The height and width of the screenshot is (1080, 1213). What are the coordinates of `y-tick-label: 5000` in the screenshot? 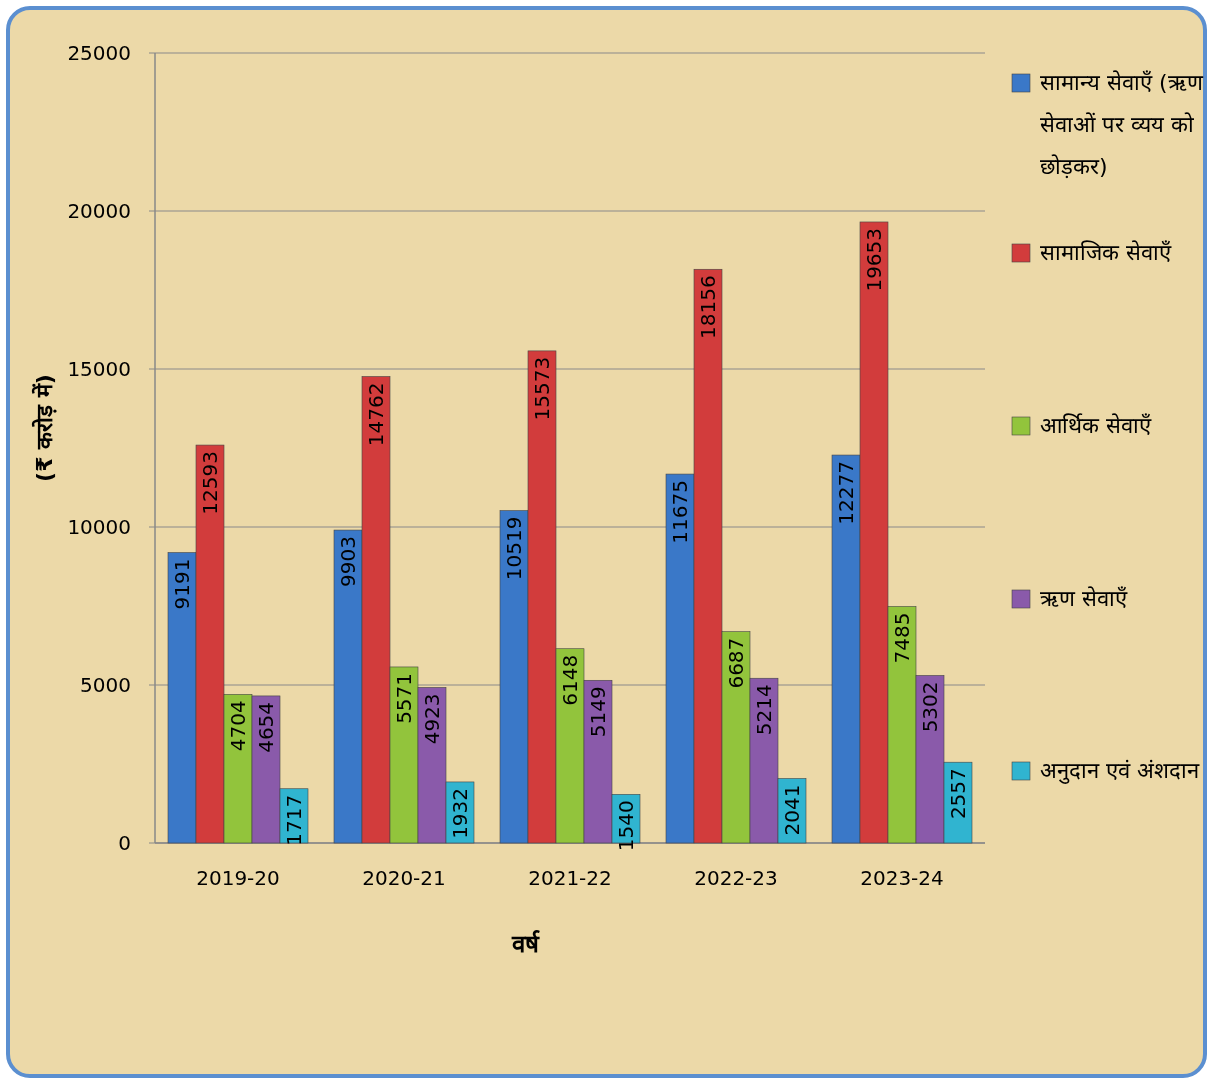 It's located at (105, 685).